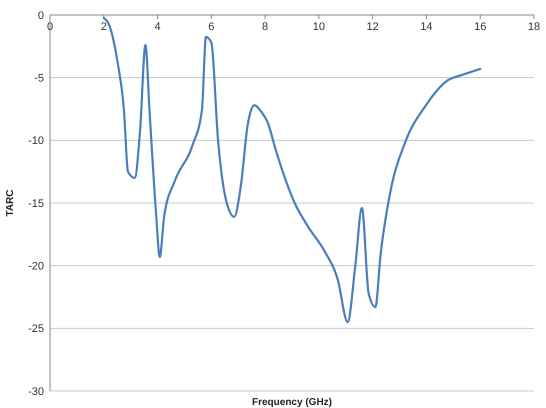 The height and width of the screenshot is (408, 546). What do you see at coordinates (480, 27) in the screenshot?
I see `x-tick-label: 16` at bounding box center [480, 27].